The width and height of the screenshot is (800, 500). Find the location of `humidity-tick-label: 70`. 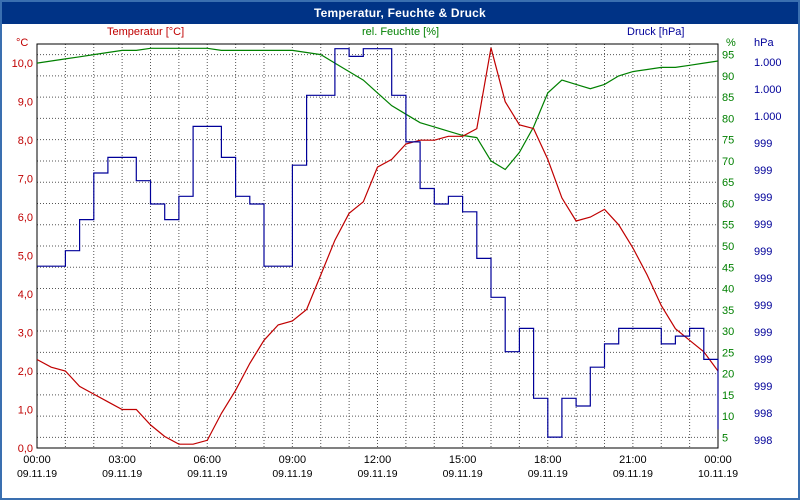

humidity-tick-label: 70 is located at coordinates (728, 162).